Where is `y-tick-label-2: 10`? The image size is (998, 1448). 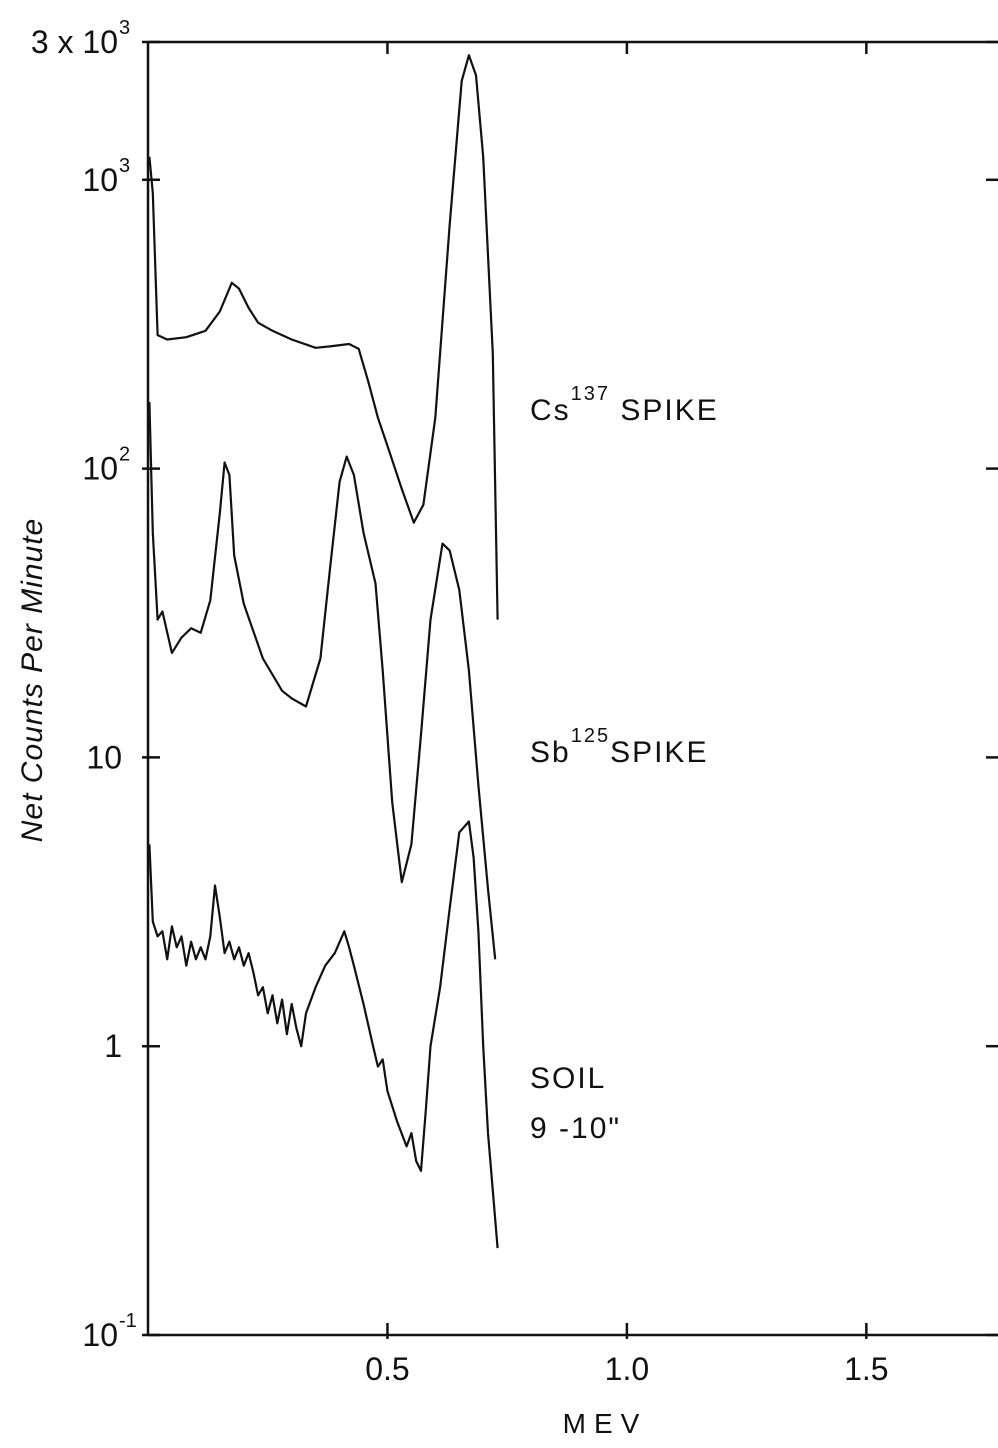 y-tick-label-2: 10 is located at coordinates (100, 469).